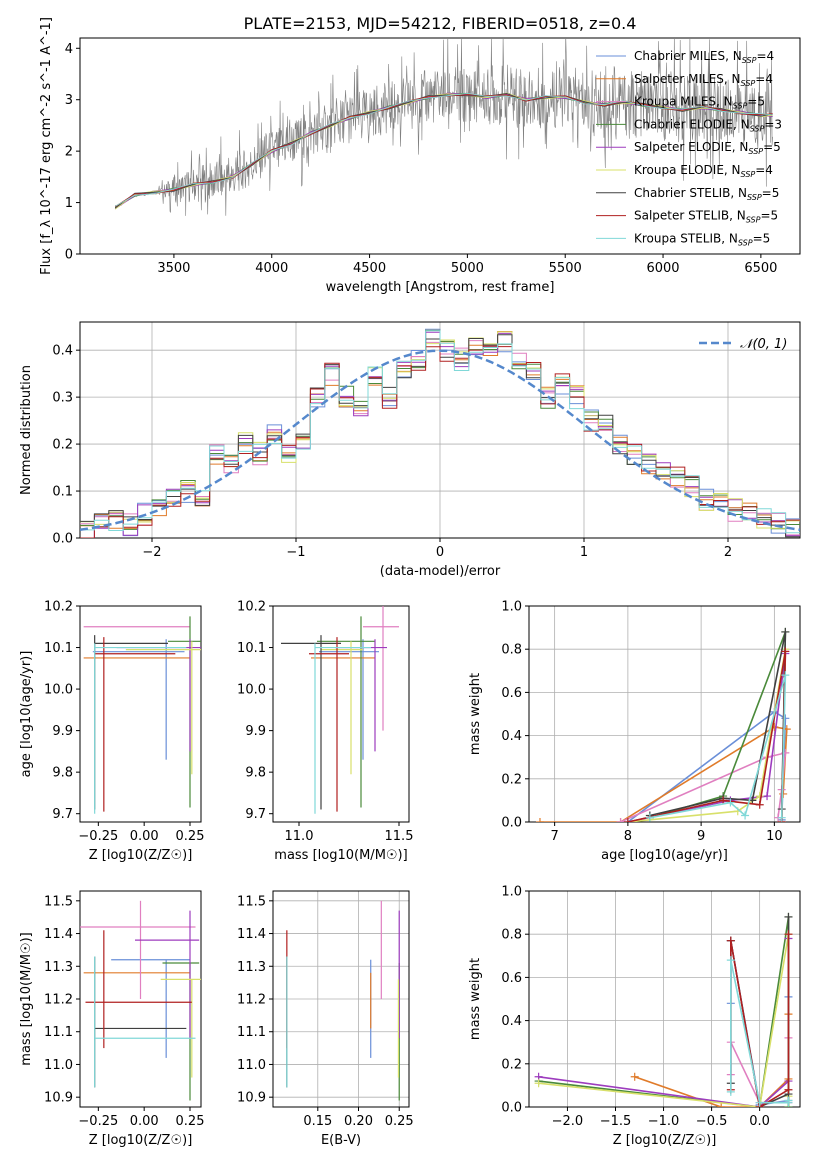  What do you see at coordinates (584, 552) in the screenshot?
I see `x-tick-label: 1` at bounding box center [584, 552].